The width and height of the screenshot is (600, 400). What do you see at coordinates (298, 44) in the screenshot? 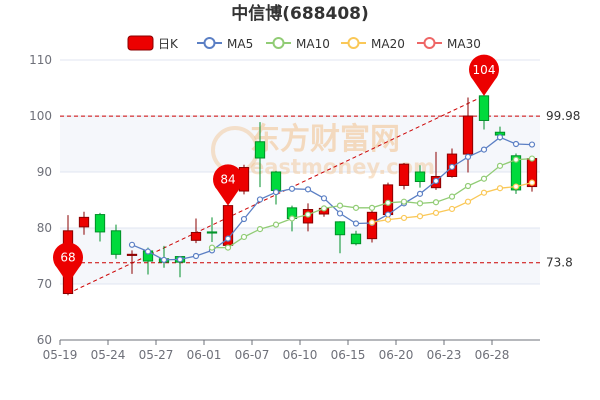
I see `legend-item-ma10: MA10` at bounding box center [298, 44].